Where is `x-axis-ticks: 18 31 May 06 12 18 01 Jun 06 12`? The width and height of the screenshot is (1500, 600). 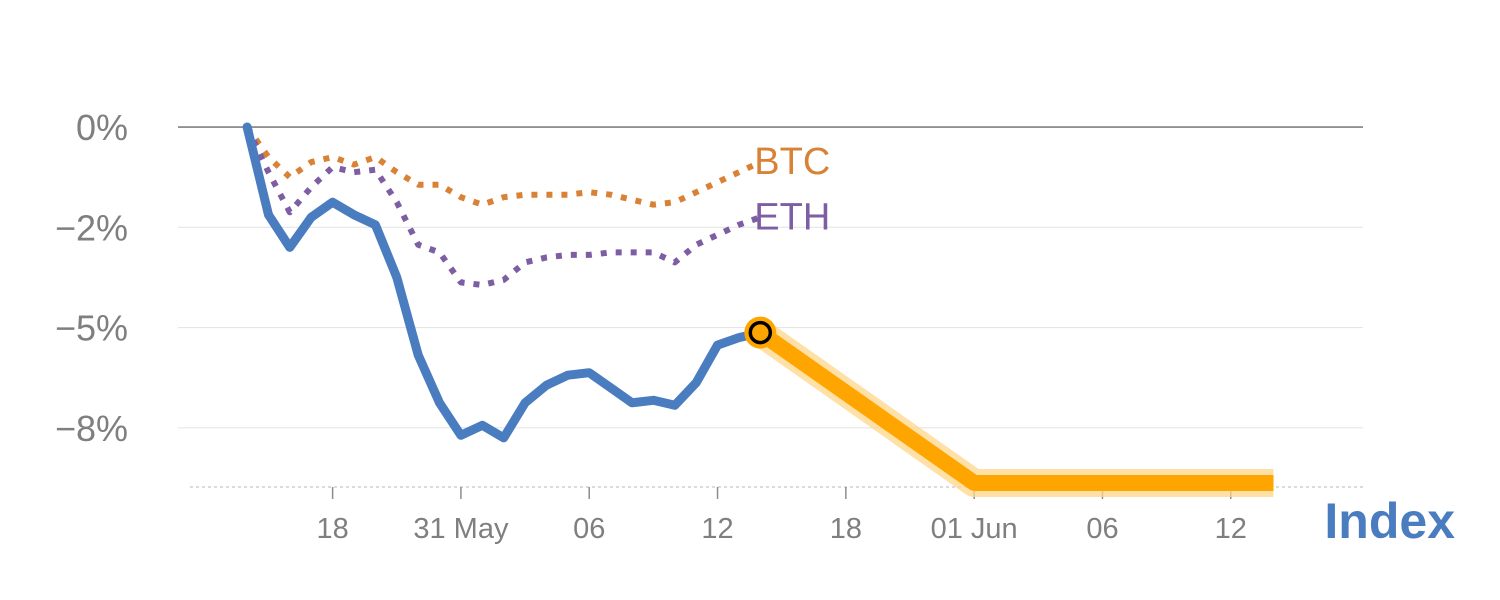
x-axis-ticks: 18 31 May 06 12 18 01 Jun 06 12 is located at coordinates (776, 515).